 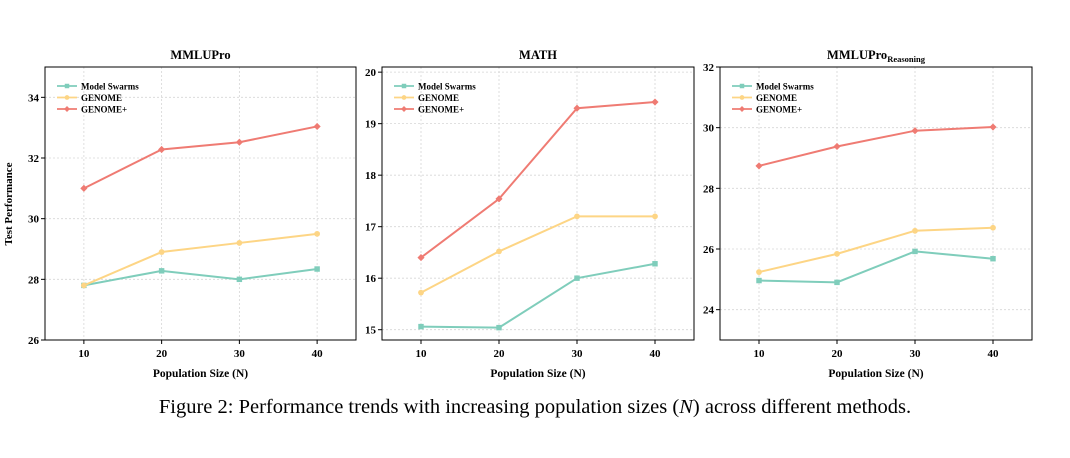 I want to click on chart-title: MMLUPro, so click(x=200, y=55).